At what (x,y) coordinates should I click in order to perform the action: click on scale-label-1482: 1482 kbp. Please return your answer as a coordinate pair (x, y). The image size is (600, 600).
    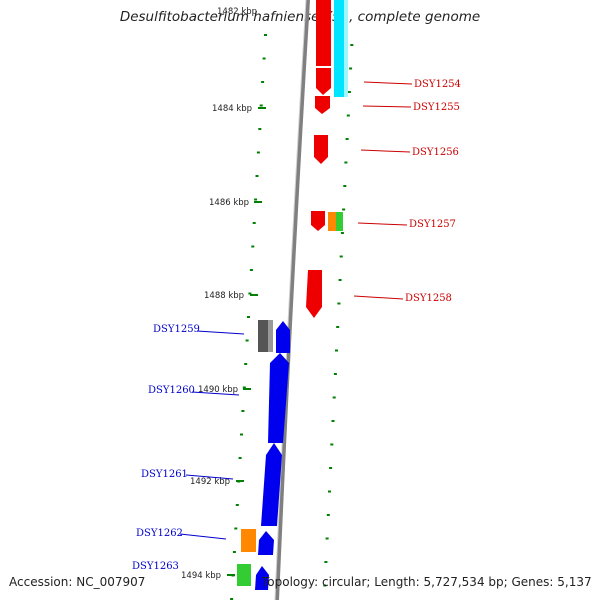
    Looking at the image, I should click on (237, 12).